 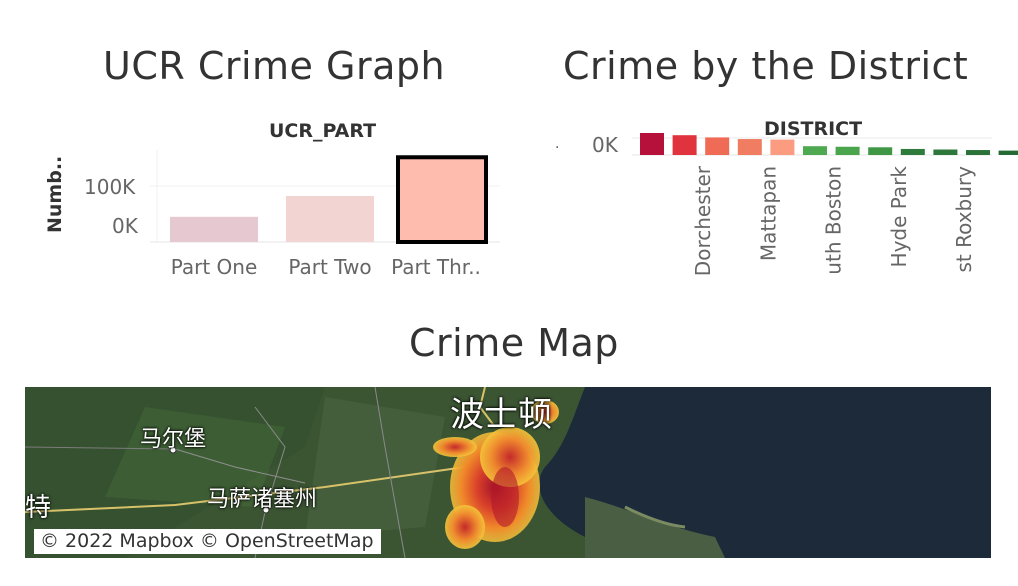 What do you see at coordinates (703, 220) in the screenshot?
I see `district-x-tick-label: Dorchester` at bounding box center [703, 220].